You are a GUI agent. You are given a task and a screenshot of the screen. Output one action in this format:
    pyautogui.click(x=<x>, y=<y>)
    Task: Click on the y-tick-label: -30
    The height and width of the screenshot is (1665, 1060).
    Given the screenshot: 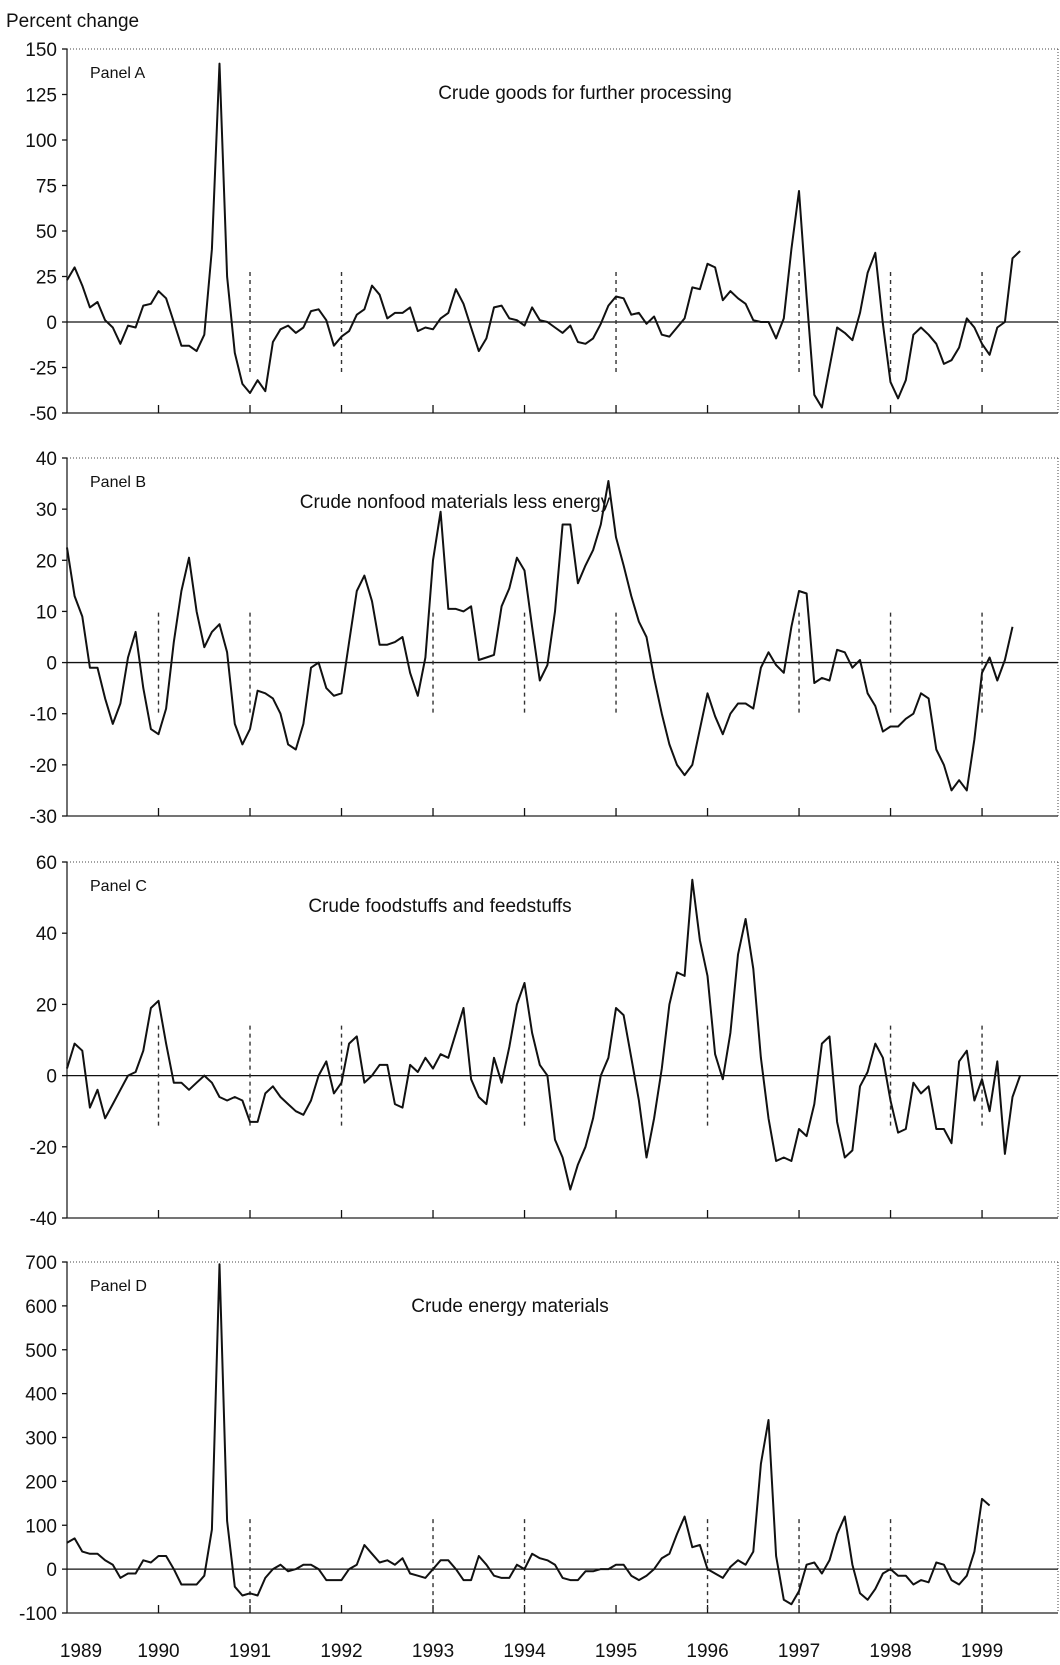 What is the action you would take?
    pyautogui.click(x=43, y=817)
    